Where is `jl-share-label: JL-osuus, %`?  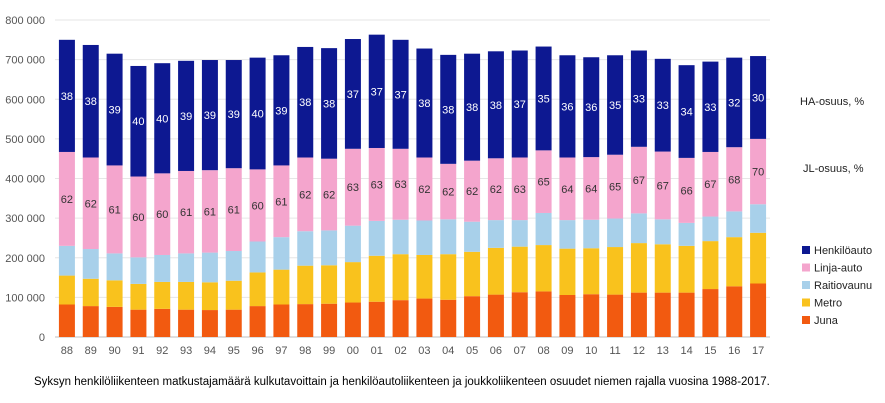
jl-share-label: JL-osuus, % is located at coordinates (833, 169).